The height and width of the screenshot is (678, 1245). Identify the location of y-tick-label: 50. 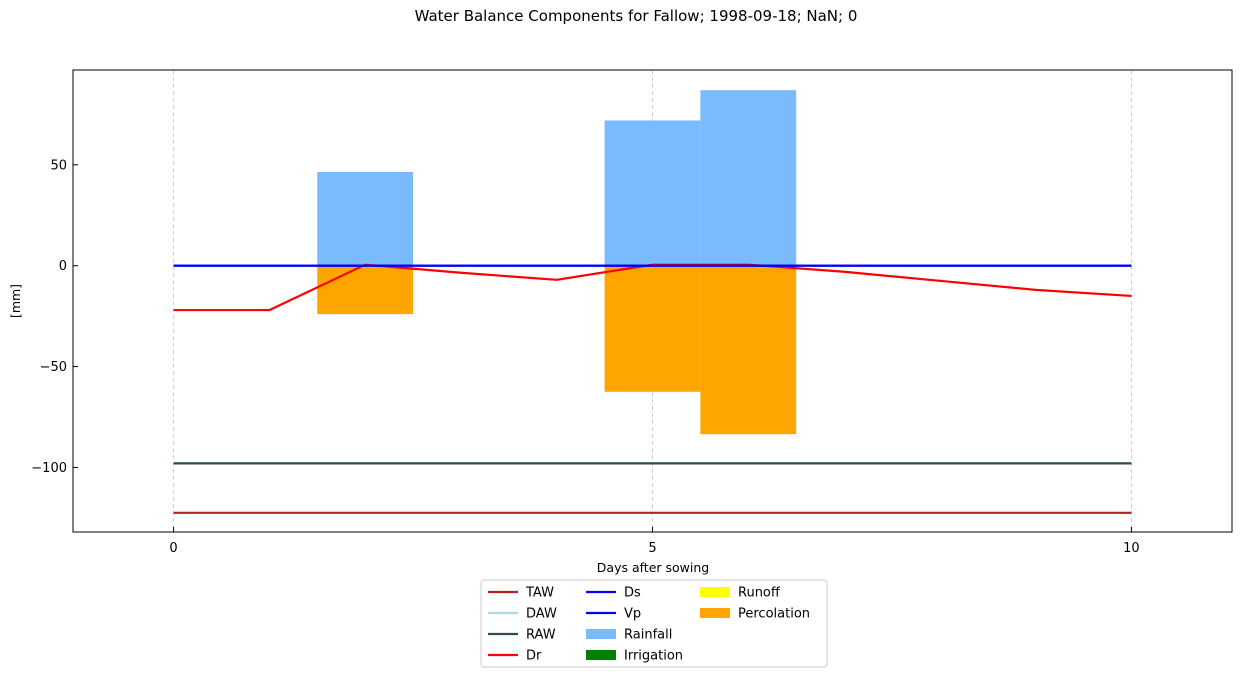
(58, 165).